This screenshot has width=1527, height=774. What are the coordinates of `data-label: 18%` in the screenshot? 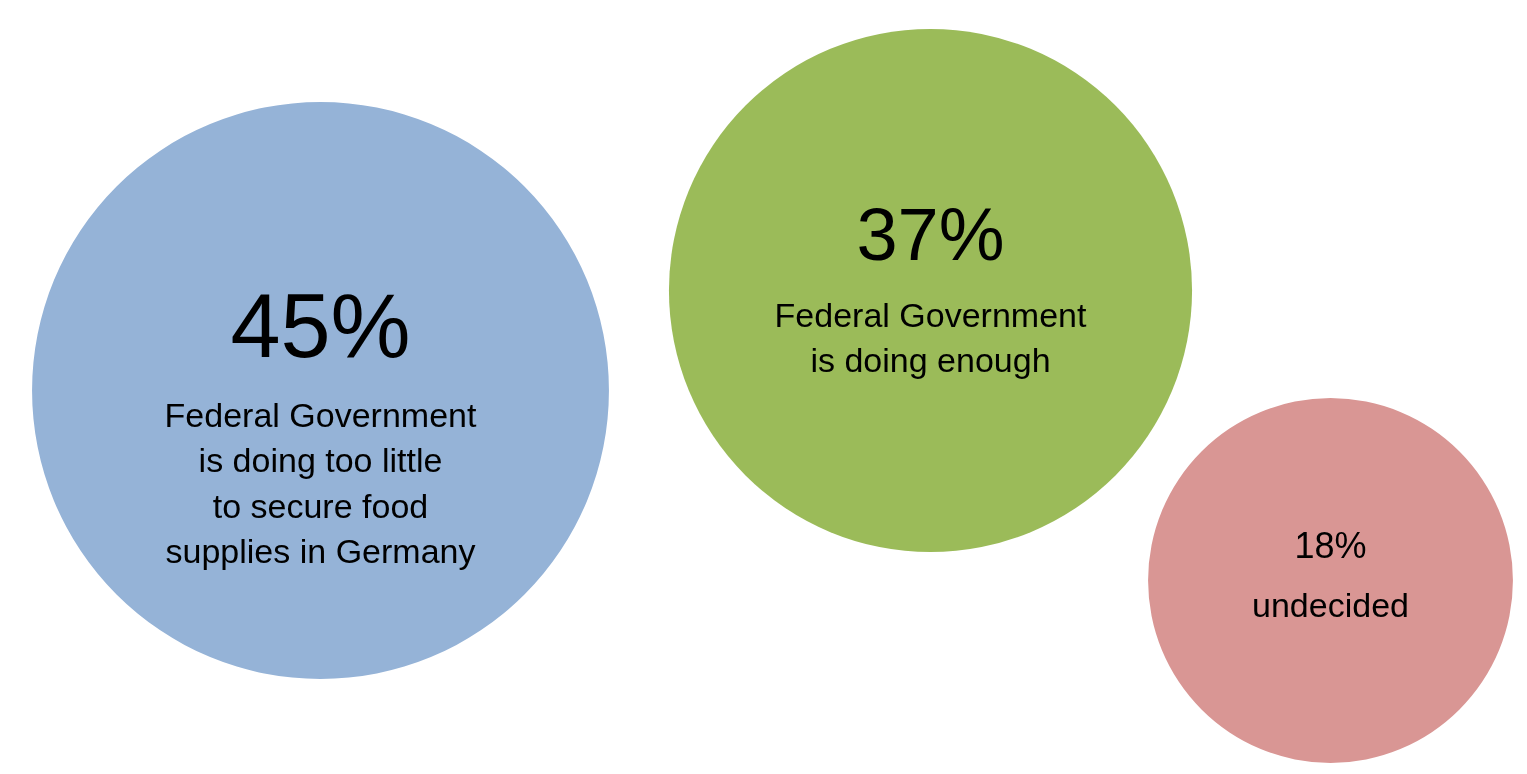 It's located at (1330, 545).